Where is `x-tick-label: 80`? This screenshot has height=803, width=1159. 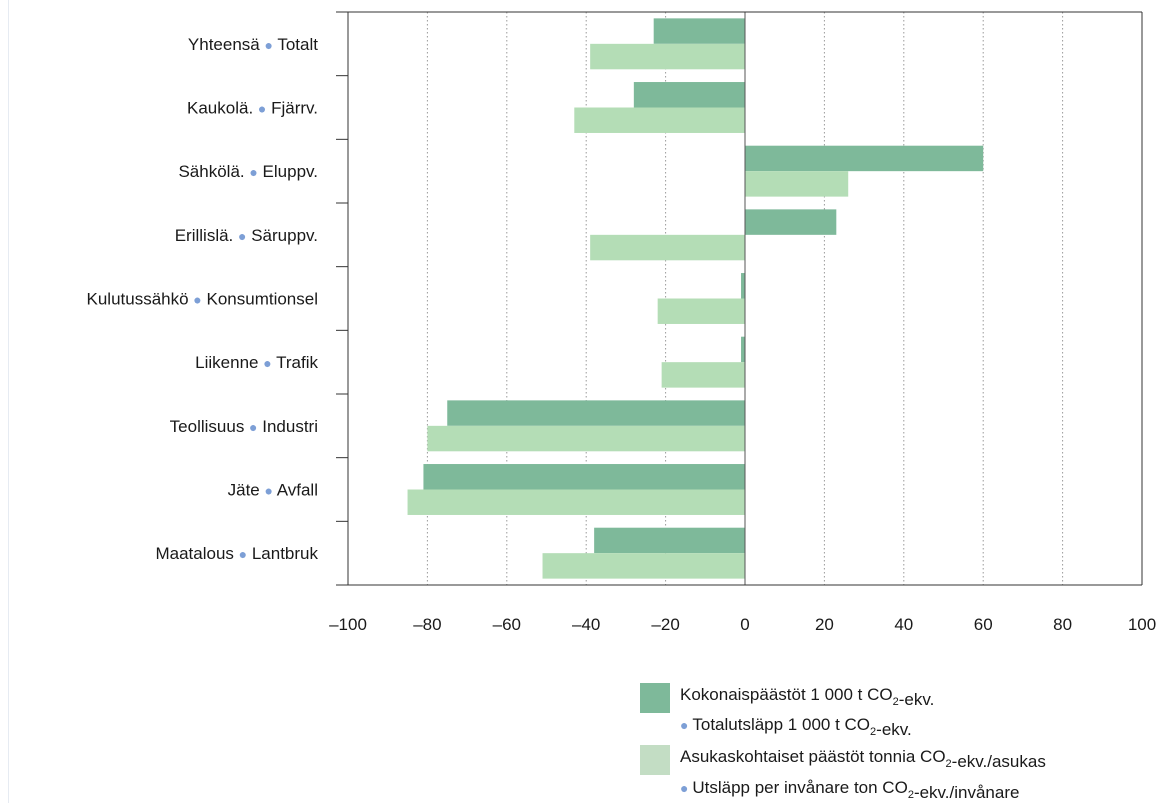
x-tick-label: 80 is located at coordinates (1062, 624).